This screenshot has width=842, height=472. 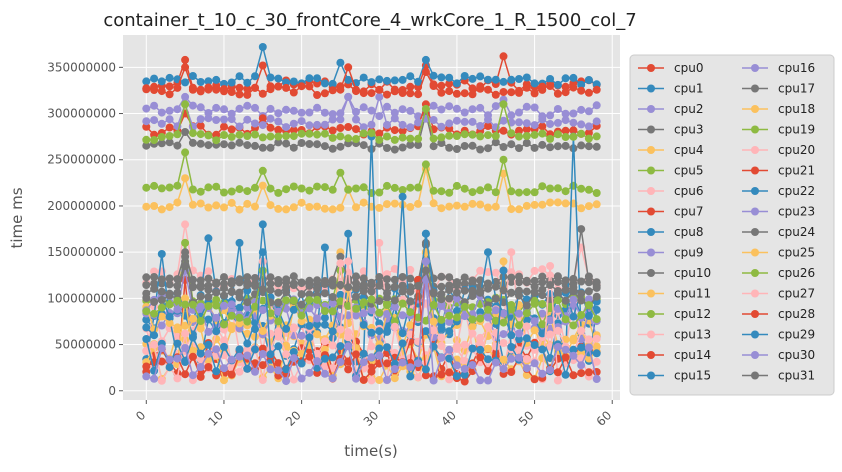 I want to click on legend-label: cpu14, so click(x=692, y=355).